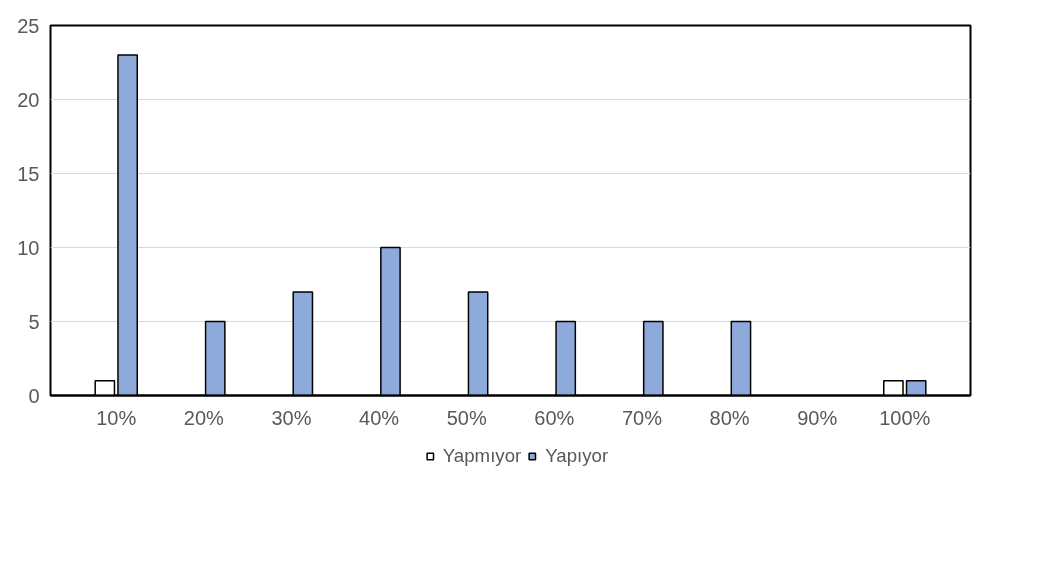 The height and width of the screenshot is (579, 1038). I want to click on y-tick-label: 25, so click(28, 25).